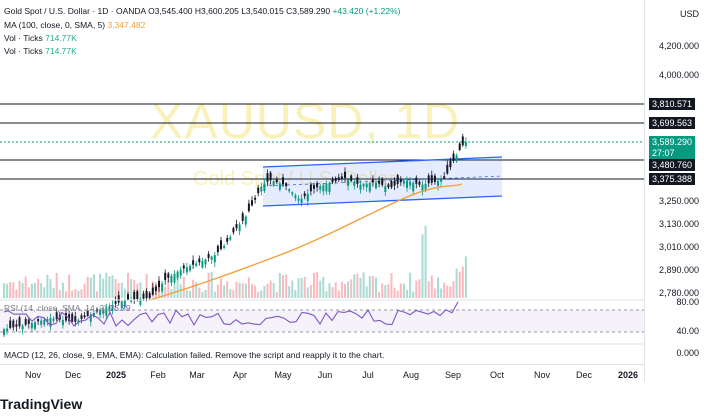  I want to click on macd-tick-0: 0.000, so click(687, 353).